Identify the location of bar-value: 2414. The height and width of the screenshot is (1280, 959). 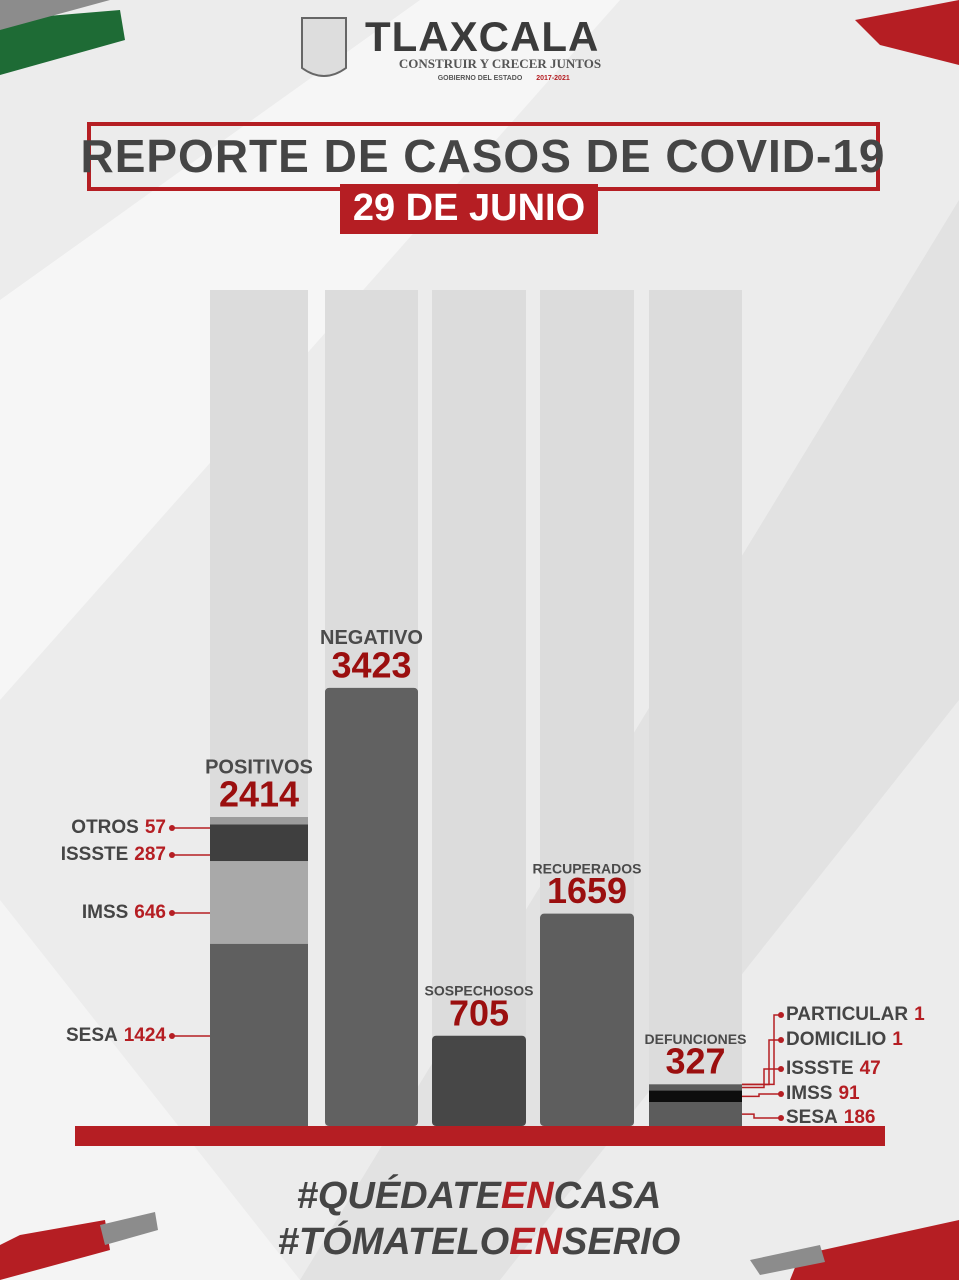
(259, 794).